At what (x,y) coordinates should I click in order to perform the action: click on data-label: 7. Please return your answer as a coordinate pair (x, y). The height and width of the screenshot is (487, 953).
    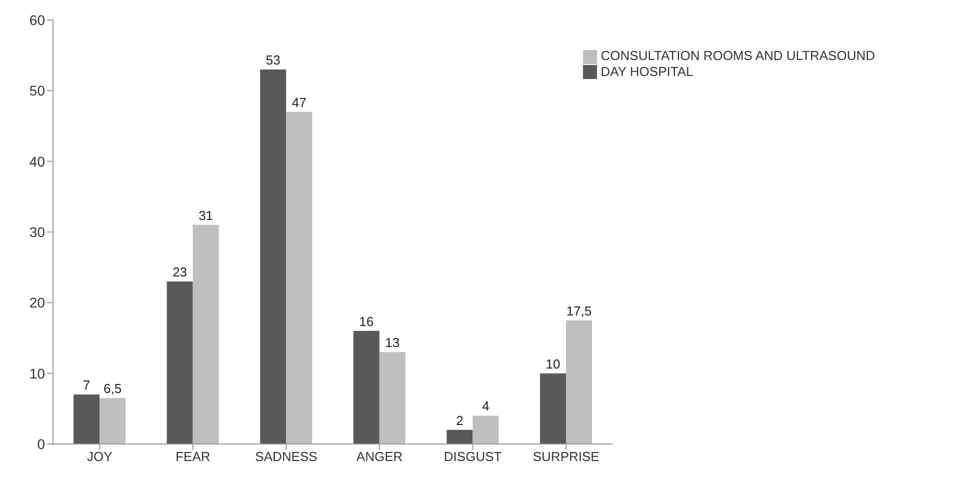
    Looking at the image, I should click on (86, 385).